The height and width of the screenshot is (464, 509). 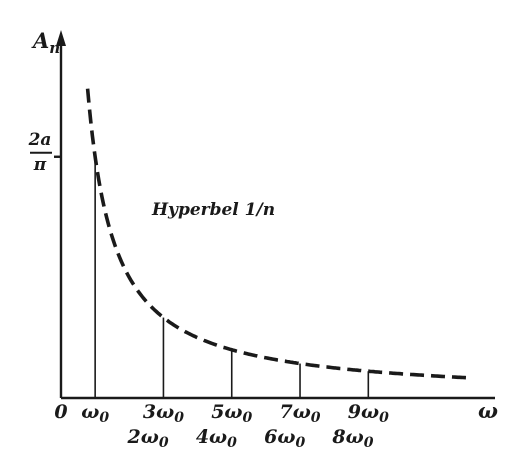 I want to click on x-tick-label-9: 9ω0, so click(x=368, y=413).